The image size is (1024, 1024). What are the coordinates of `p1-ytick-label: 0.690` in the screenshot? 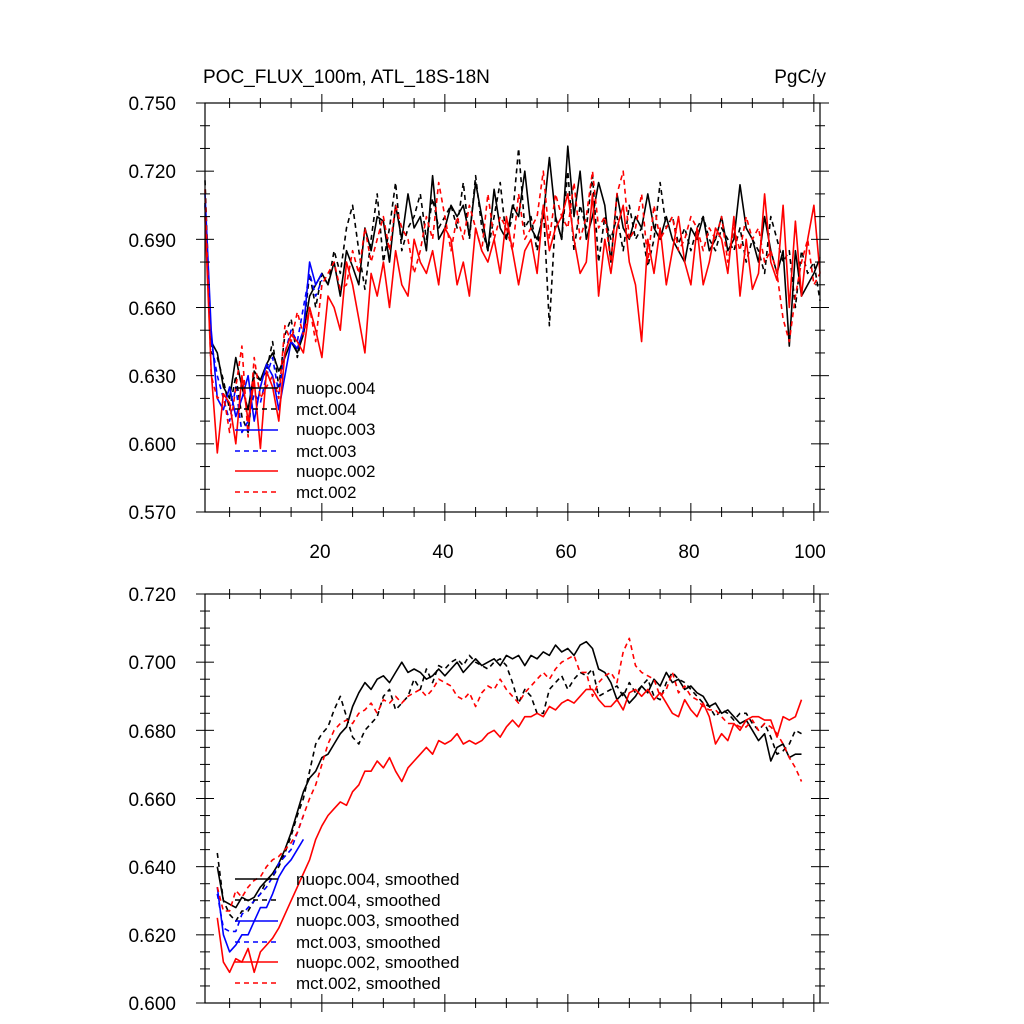 It's located at (152, 241).